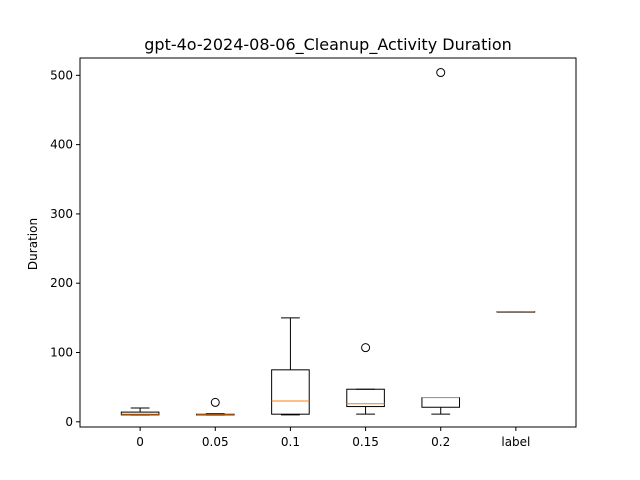  I want to click on x-tick-label: 0, so click(140, 442).